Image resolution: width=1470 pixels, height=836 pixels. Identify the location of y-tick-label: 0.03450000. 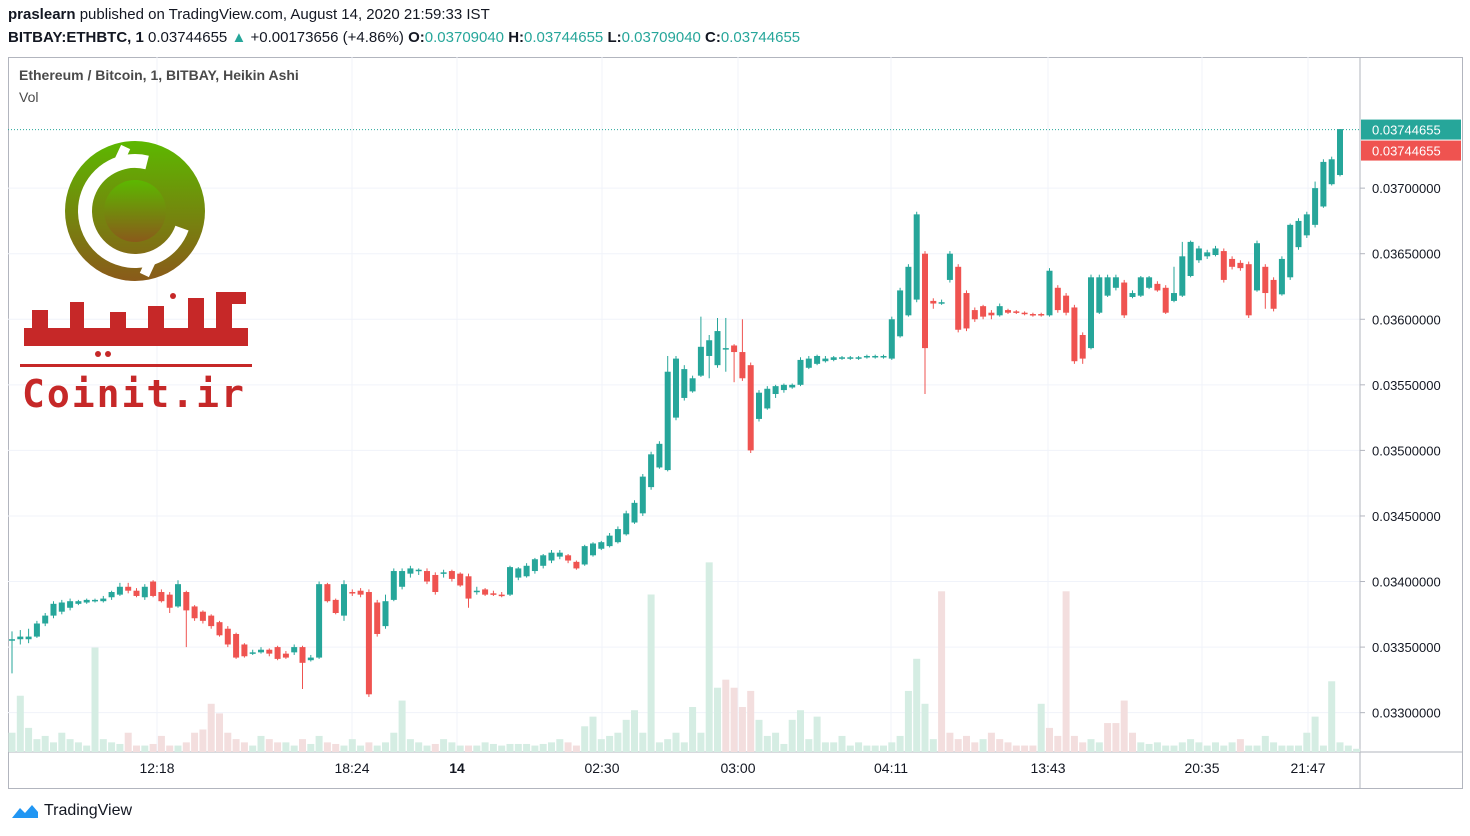
(1406, 516).